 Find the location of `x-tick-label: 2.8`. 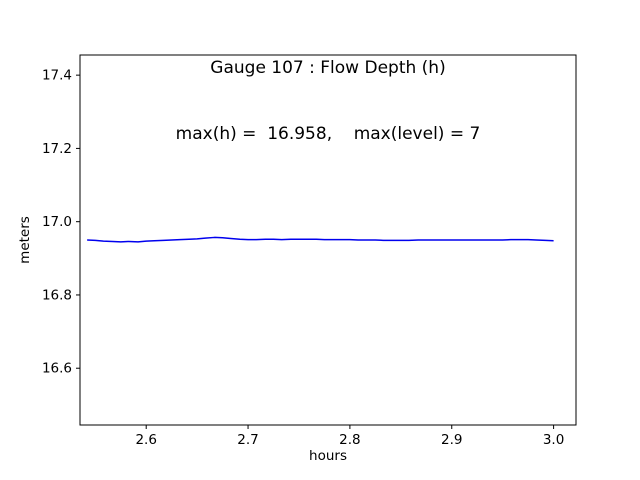

x-tick-label: 2.8 is located at coordinates (349, 440).